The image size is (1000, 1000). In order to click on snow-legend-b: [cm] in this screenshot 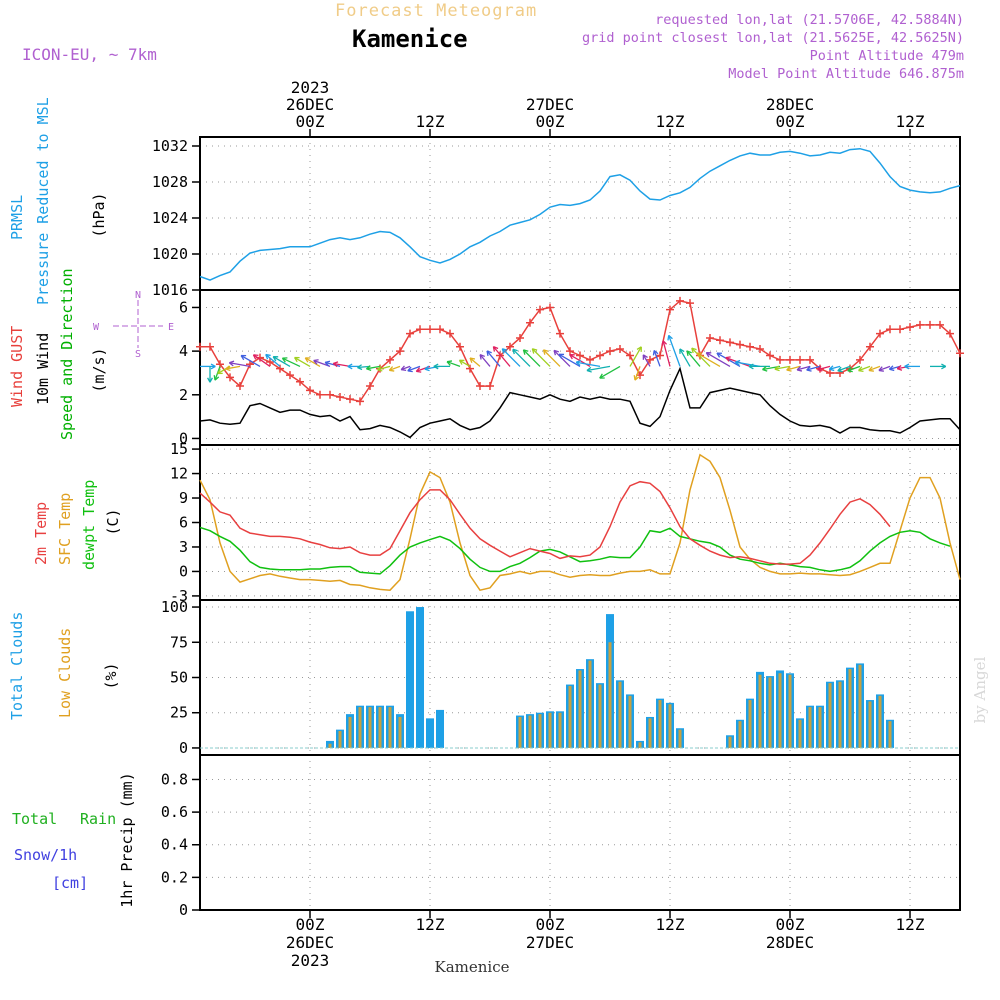, I will do `click(70, 883)`.